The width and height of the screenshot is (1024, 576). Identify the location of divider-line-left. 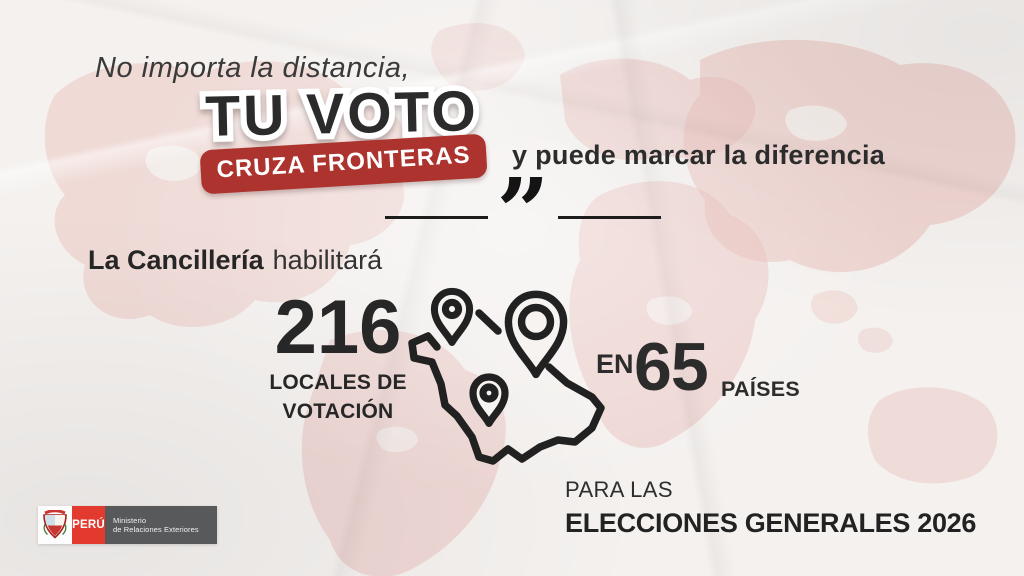
(436, 217).